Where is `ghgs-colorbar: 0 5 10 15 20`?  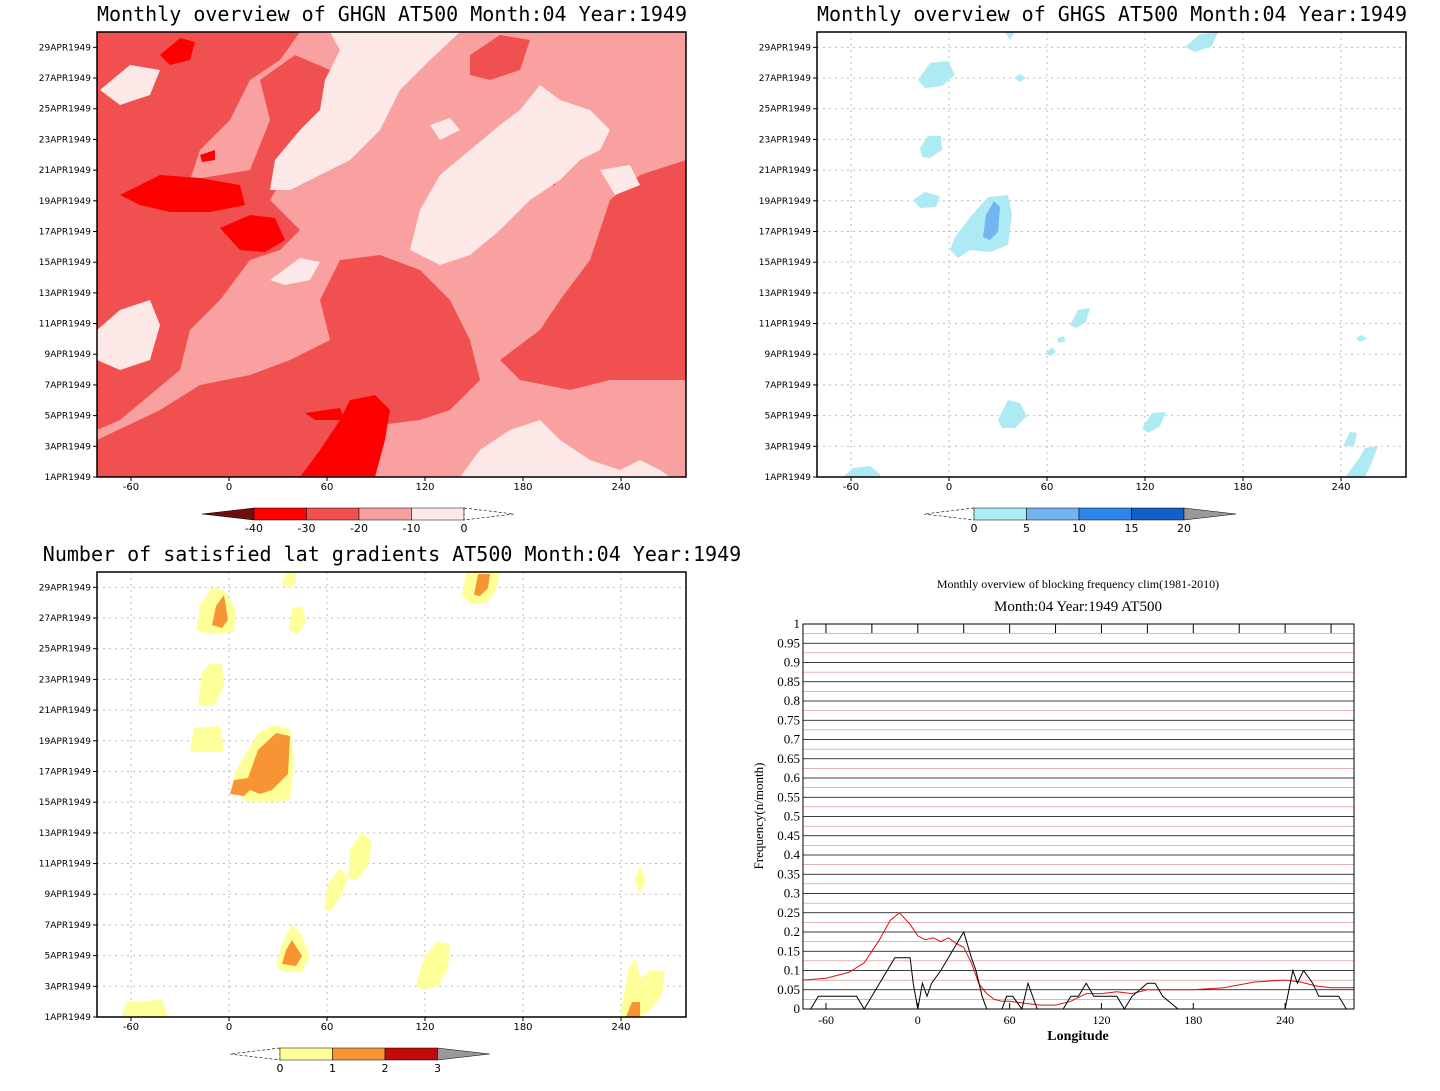 ghgs-colorbar: 0 5 10 15 20 is located at coordinates (1080, 521).